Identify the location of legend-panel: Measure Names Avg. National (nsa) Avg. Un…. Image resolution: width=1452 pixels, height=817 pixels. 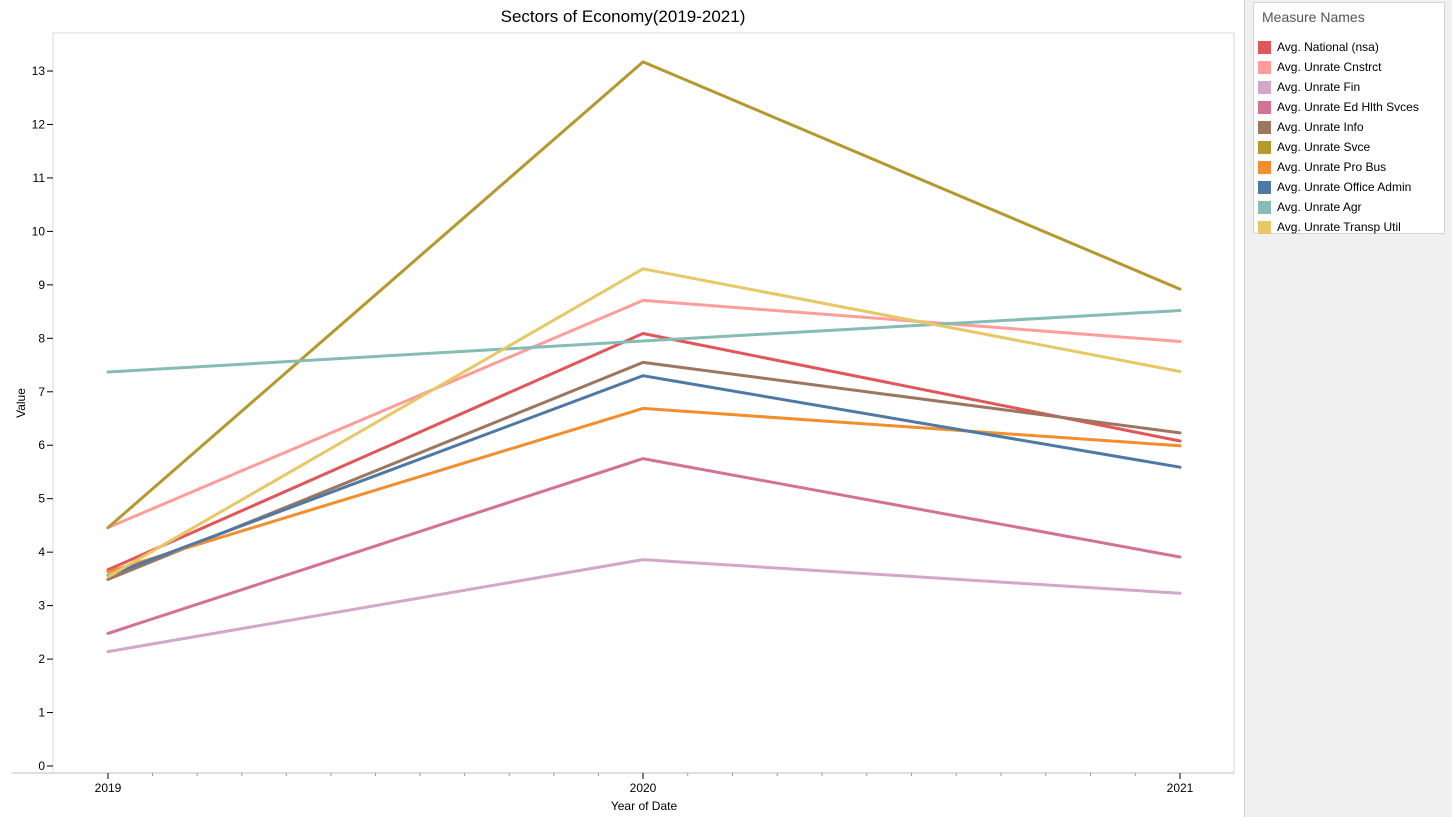
(1348, 408).